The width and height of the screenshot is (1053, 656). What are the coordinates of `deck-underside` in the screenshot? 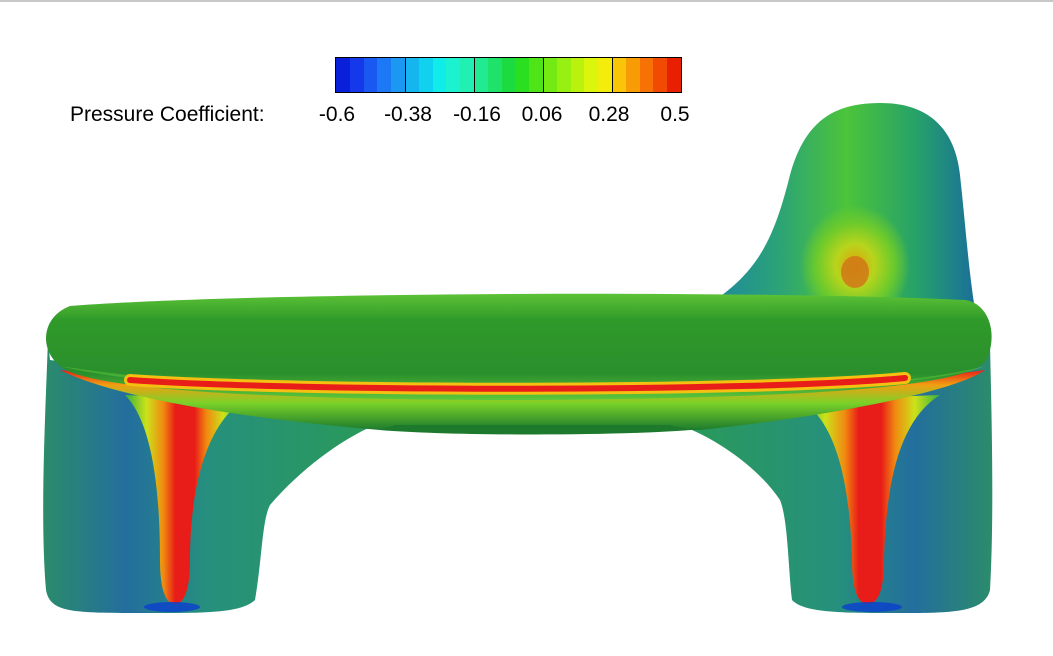 It's located at (522, 400).